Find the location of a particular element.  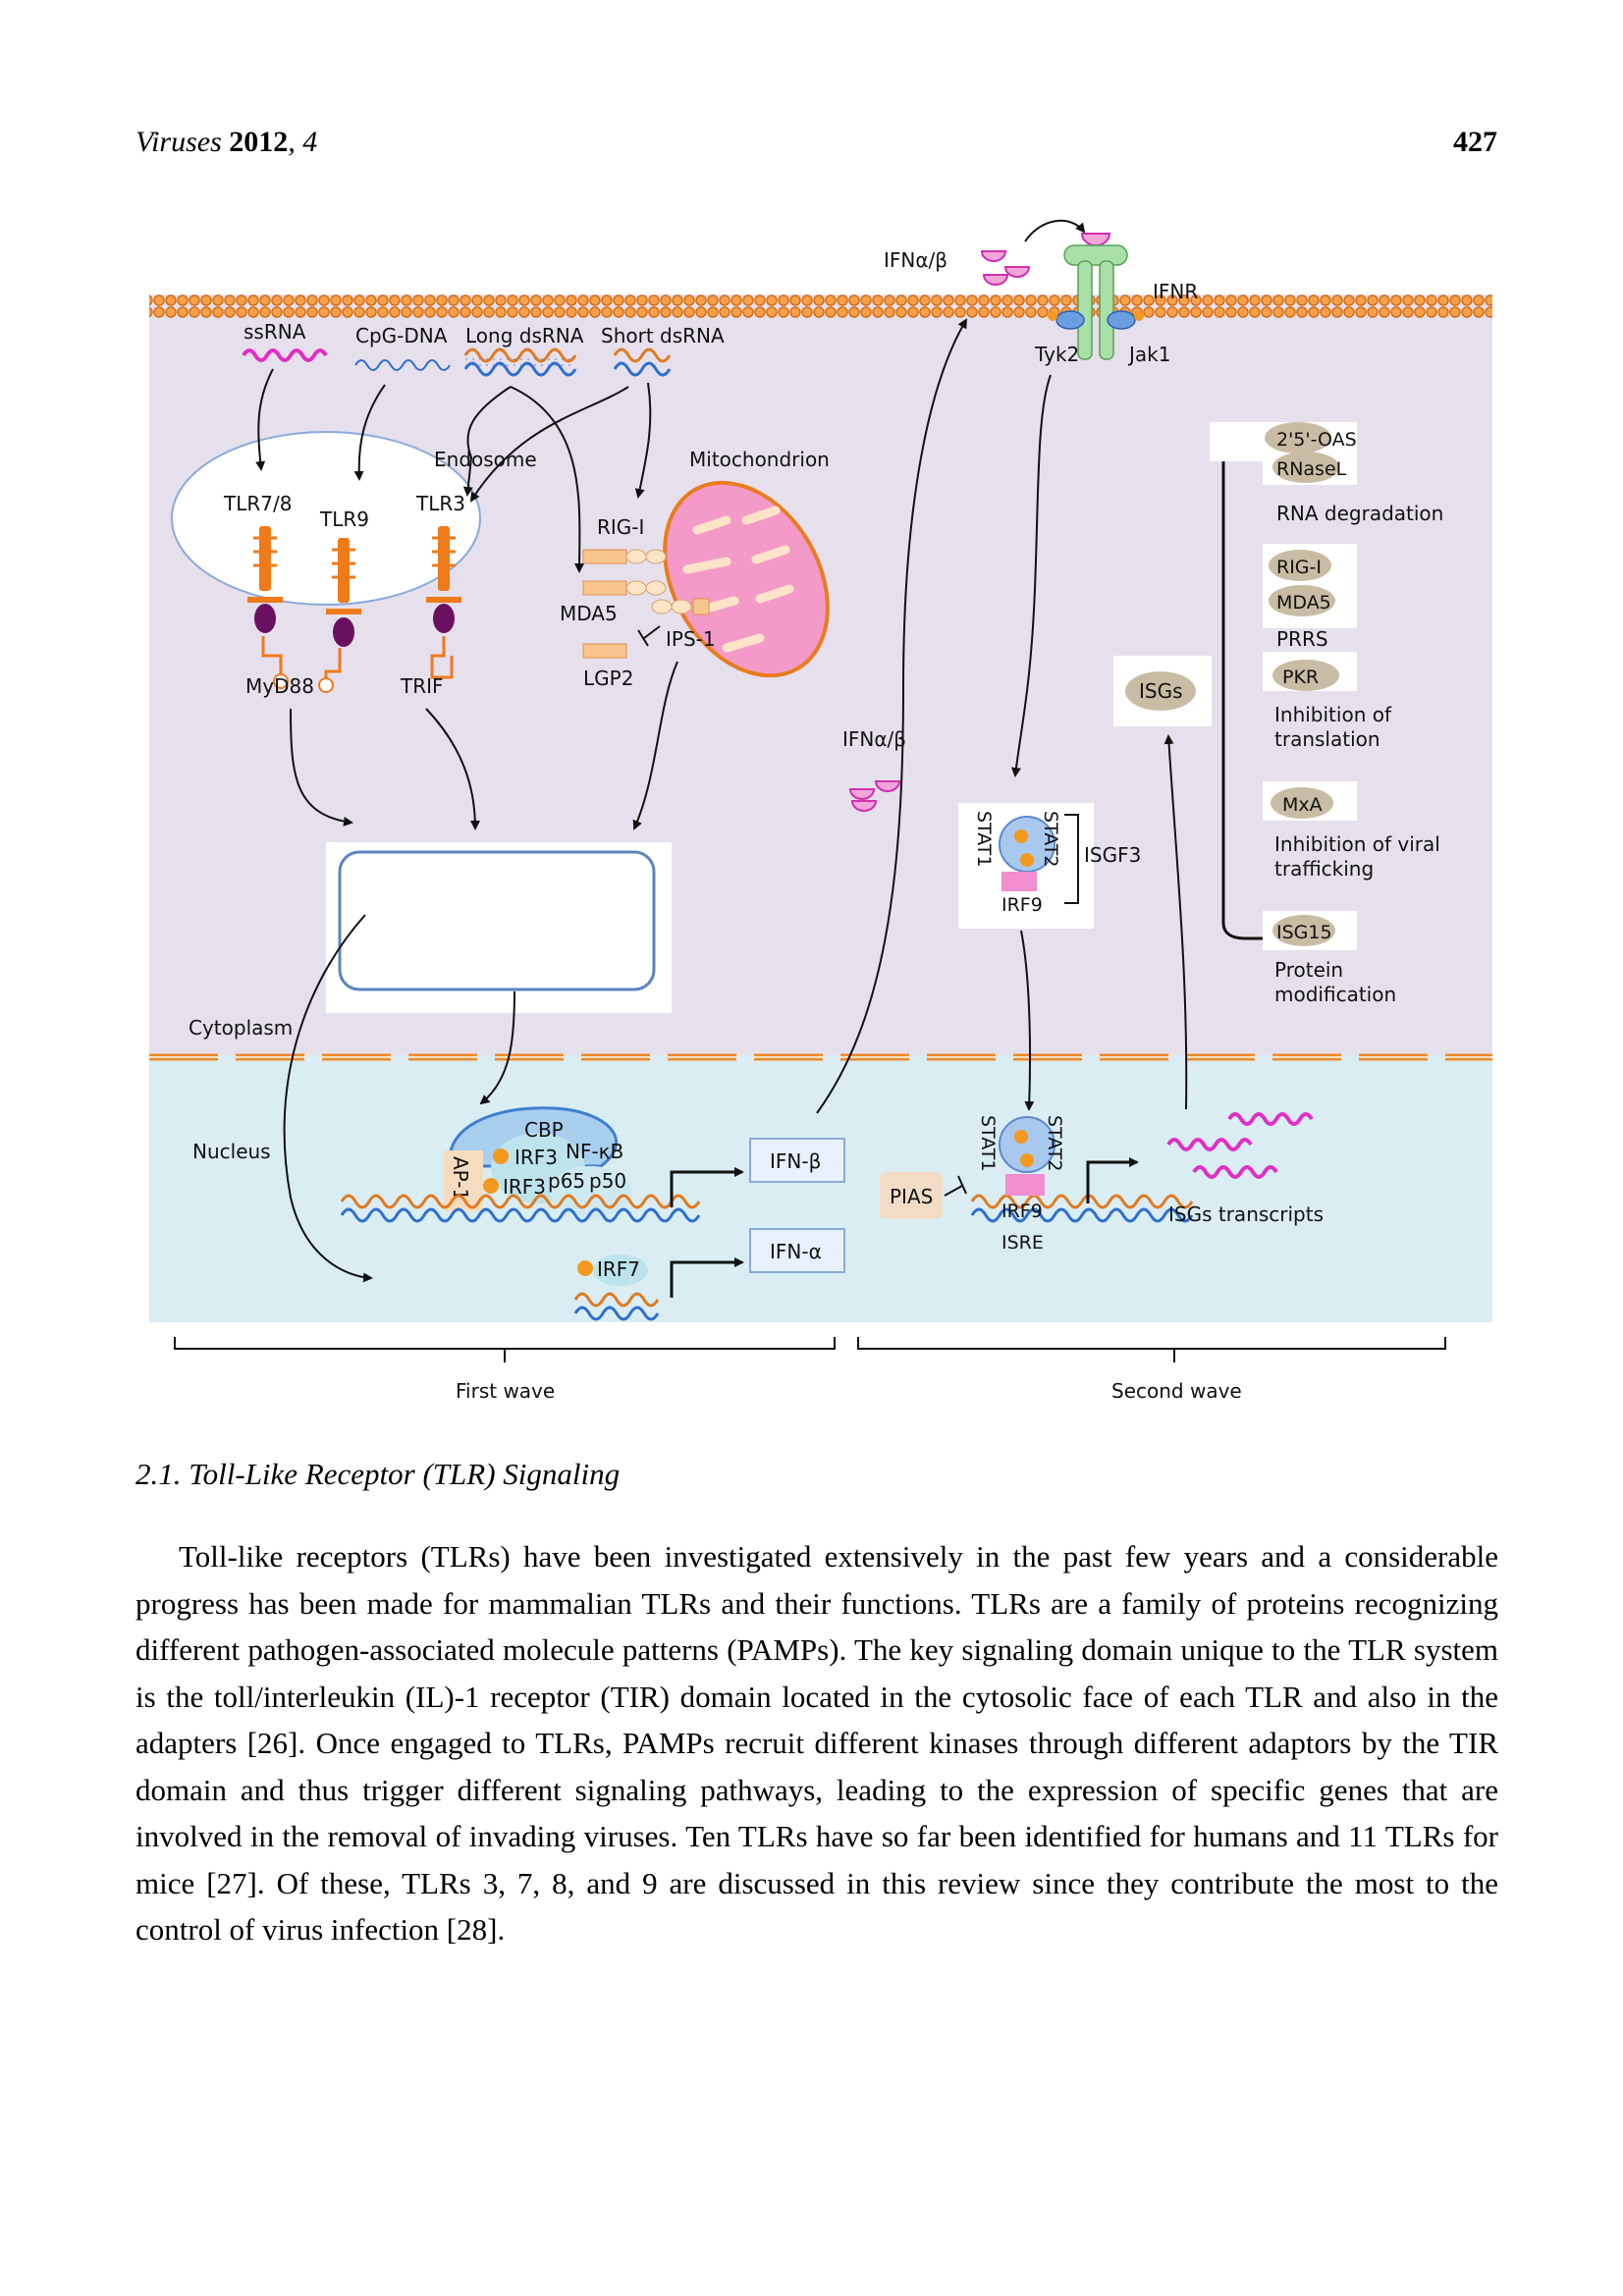

isg-mda5-label: MDA5 is located at coordinates (1304, 603).